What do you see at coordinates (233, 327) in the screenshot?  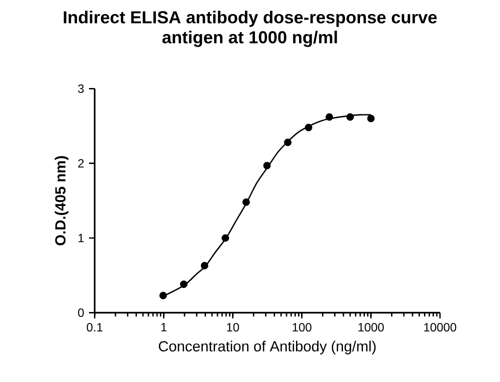 I see `x-tick-label: 10` at bounding box center [233, 327].